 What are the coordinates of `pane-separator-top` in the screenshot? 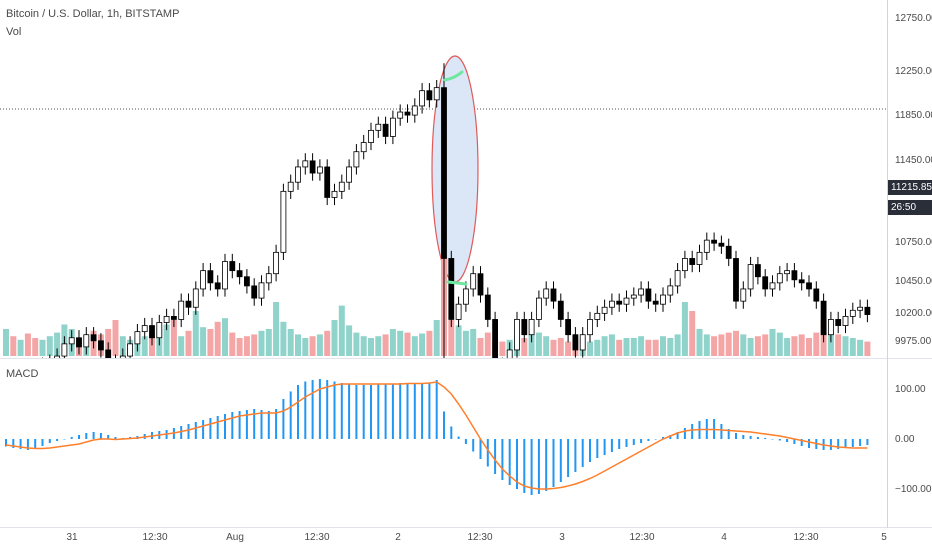 It's located at (466, 358).